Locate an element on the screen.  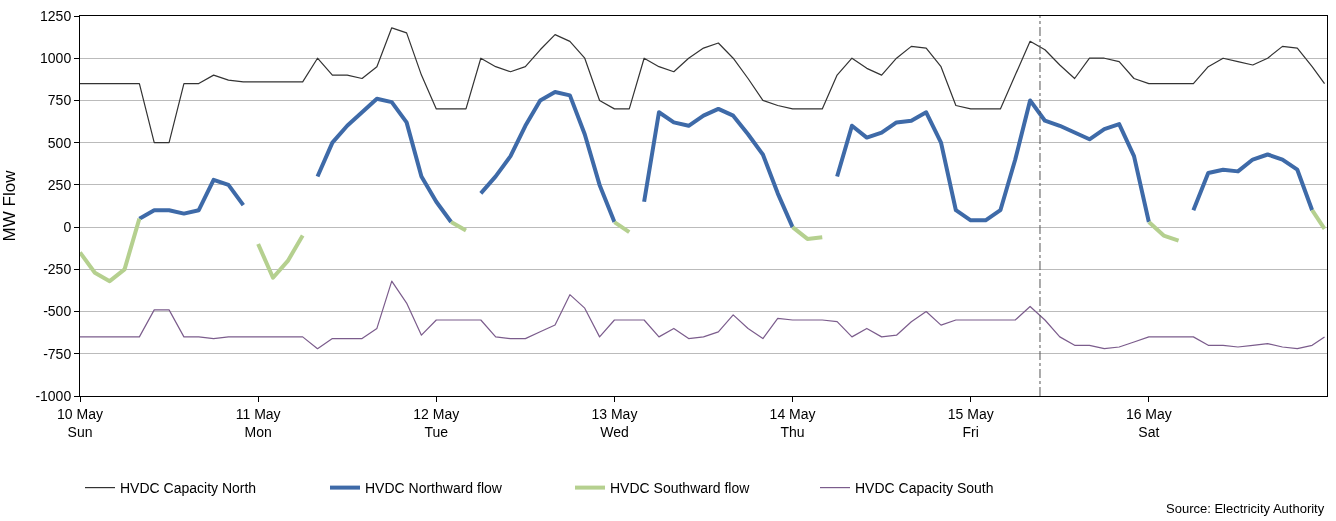
y-tick-label: 250 is located at coordinates (59, 184).